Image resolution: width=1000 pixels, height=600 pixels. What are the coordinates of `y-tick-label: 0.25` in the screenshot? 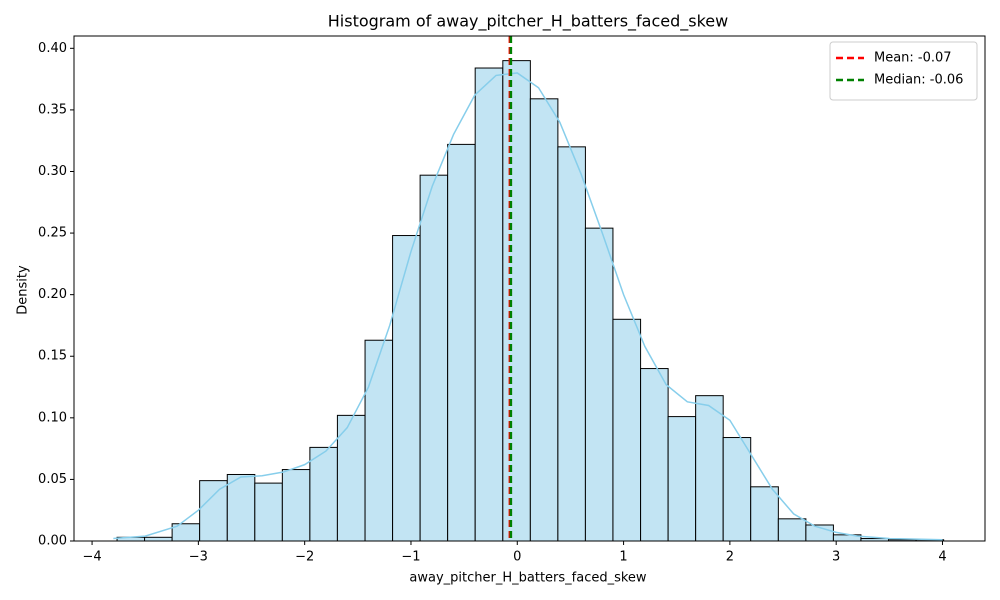 It's located at (52, 233).